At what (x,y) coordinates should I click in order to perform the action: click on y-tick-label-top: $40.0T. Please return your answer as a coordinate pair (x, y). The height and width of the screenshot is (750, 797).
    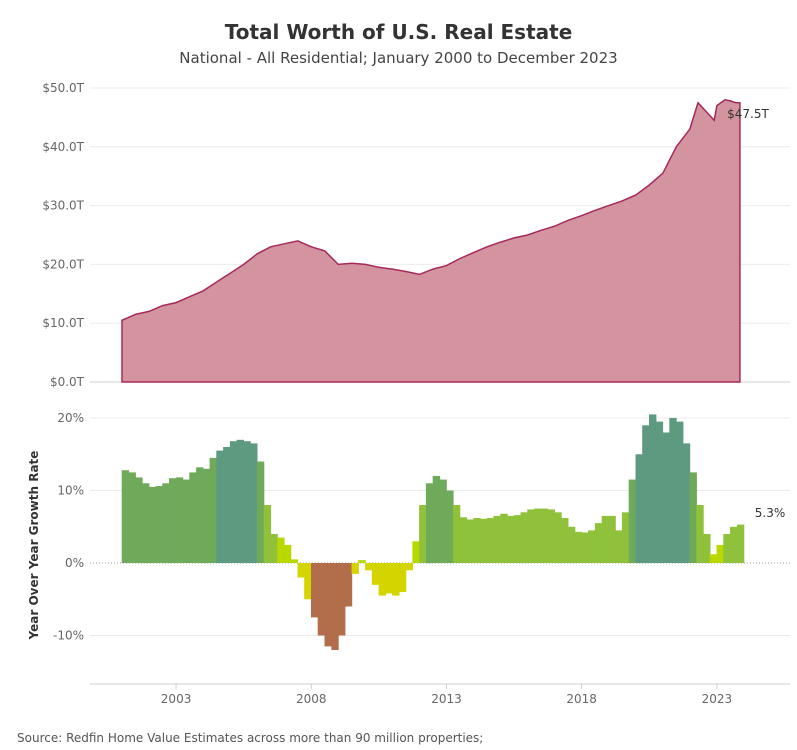
    Looking at the image, I should click on (63, 147).